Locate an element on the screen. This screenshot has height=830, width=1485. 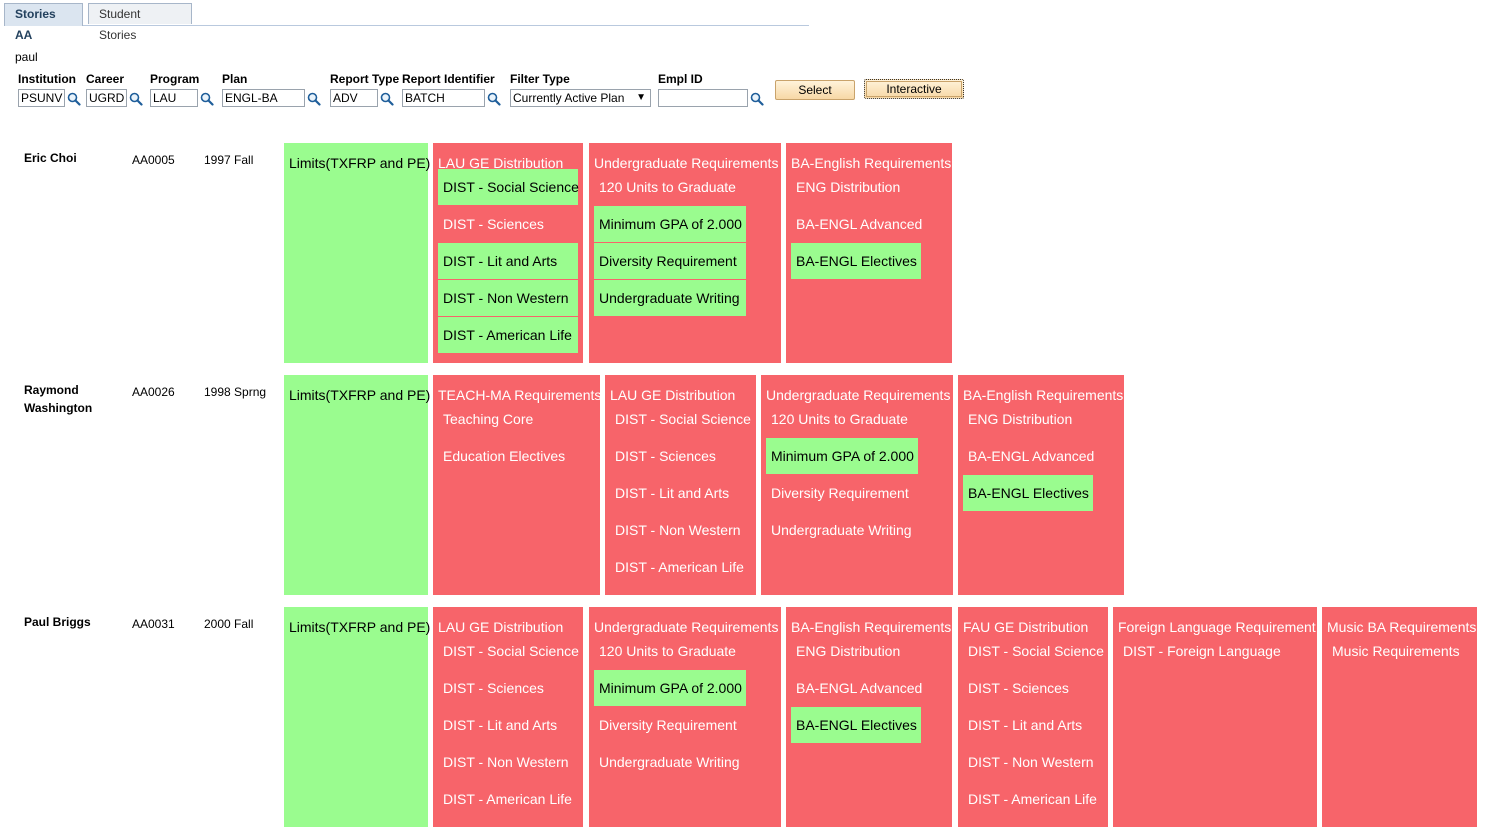
career-input: UGRD is located at coordinates (106, 98).